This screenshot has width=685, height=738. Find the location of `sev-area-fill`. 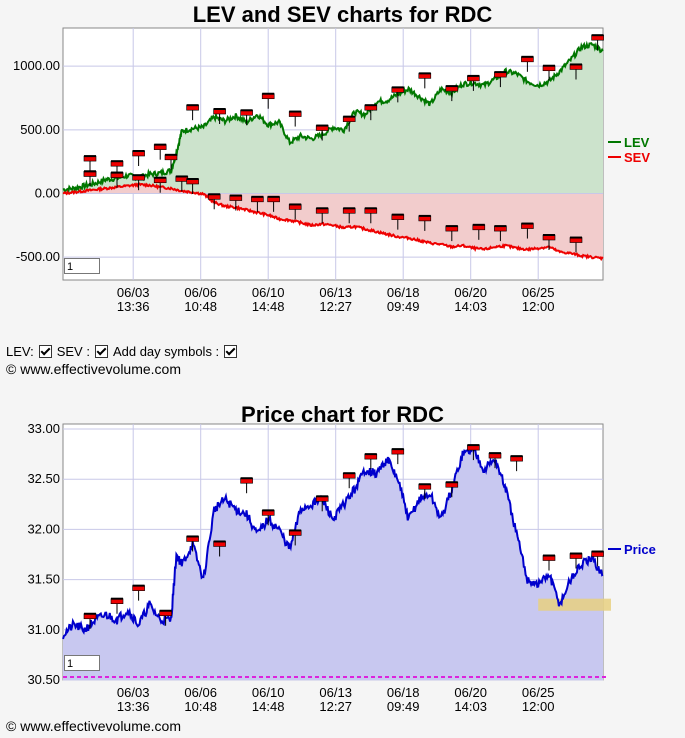

sev-area-fill is located at coordinates (333, 221).